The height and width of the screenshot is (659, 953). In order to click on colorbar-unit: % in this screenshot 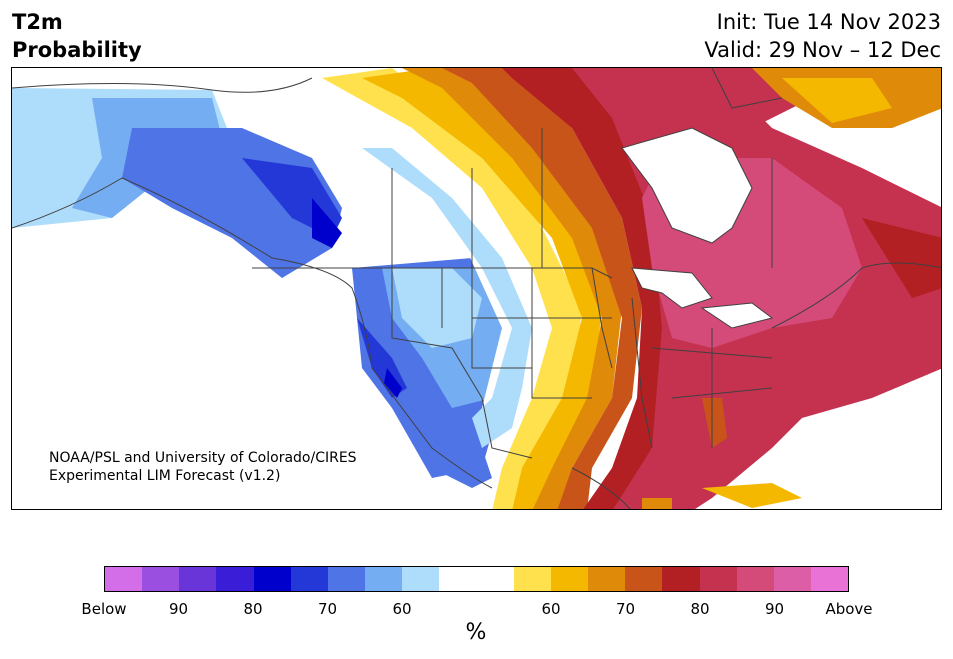, I will do `click(476, 632)`.